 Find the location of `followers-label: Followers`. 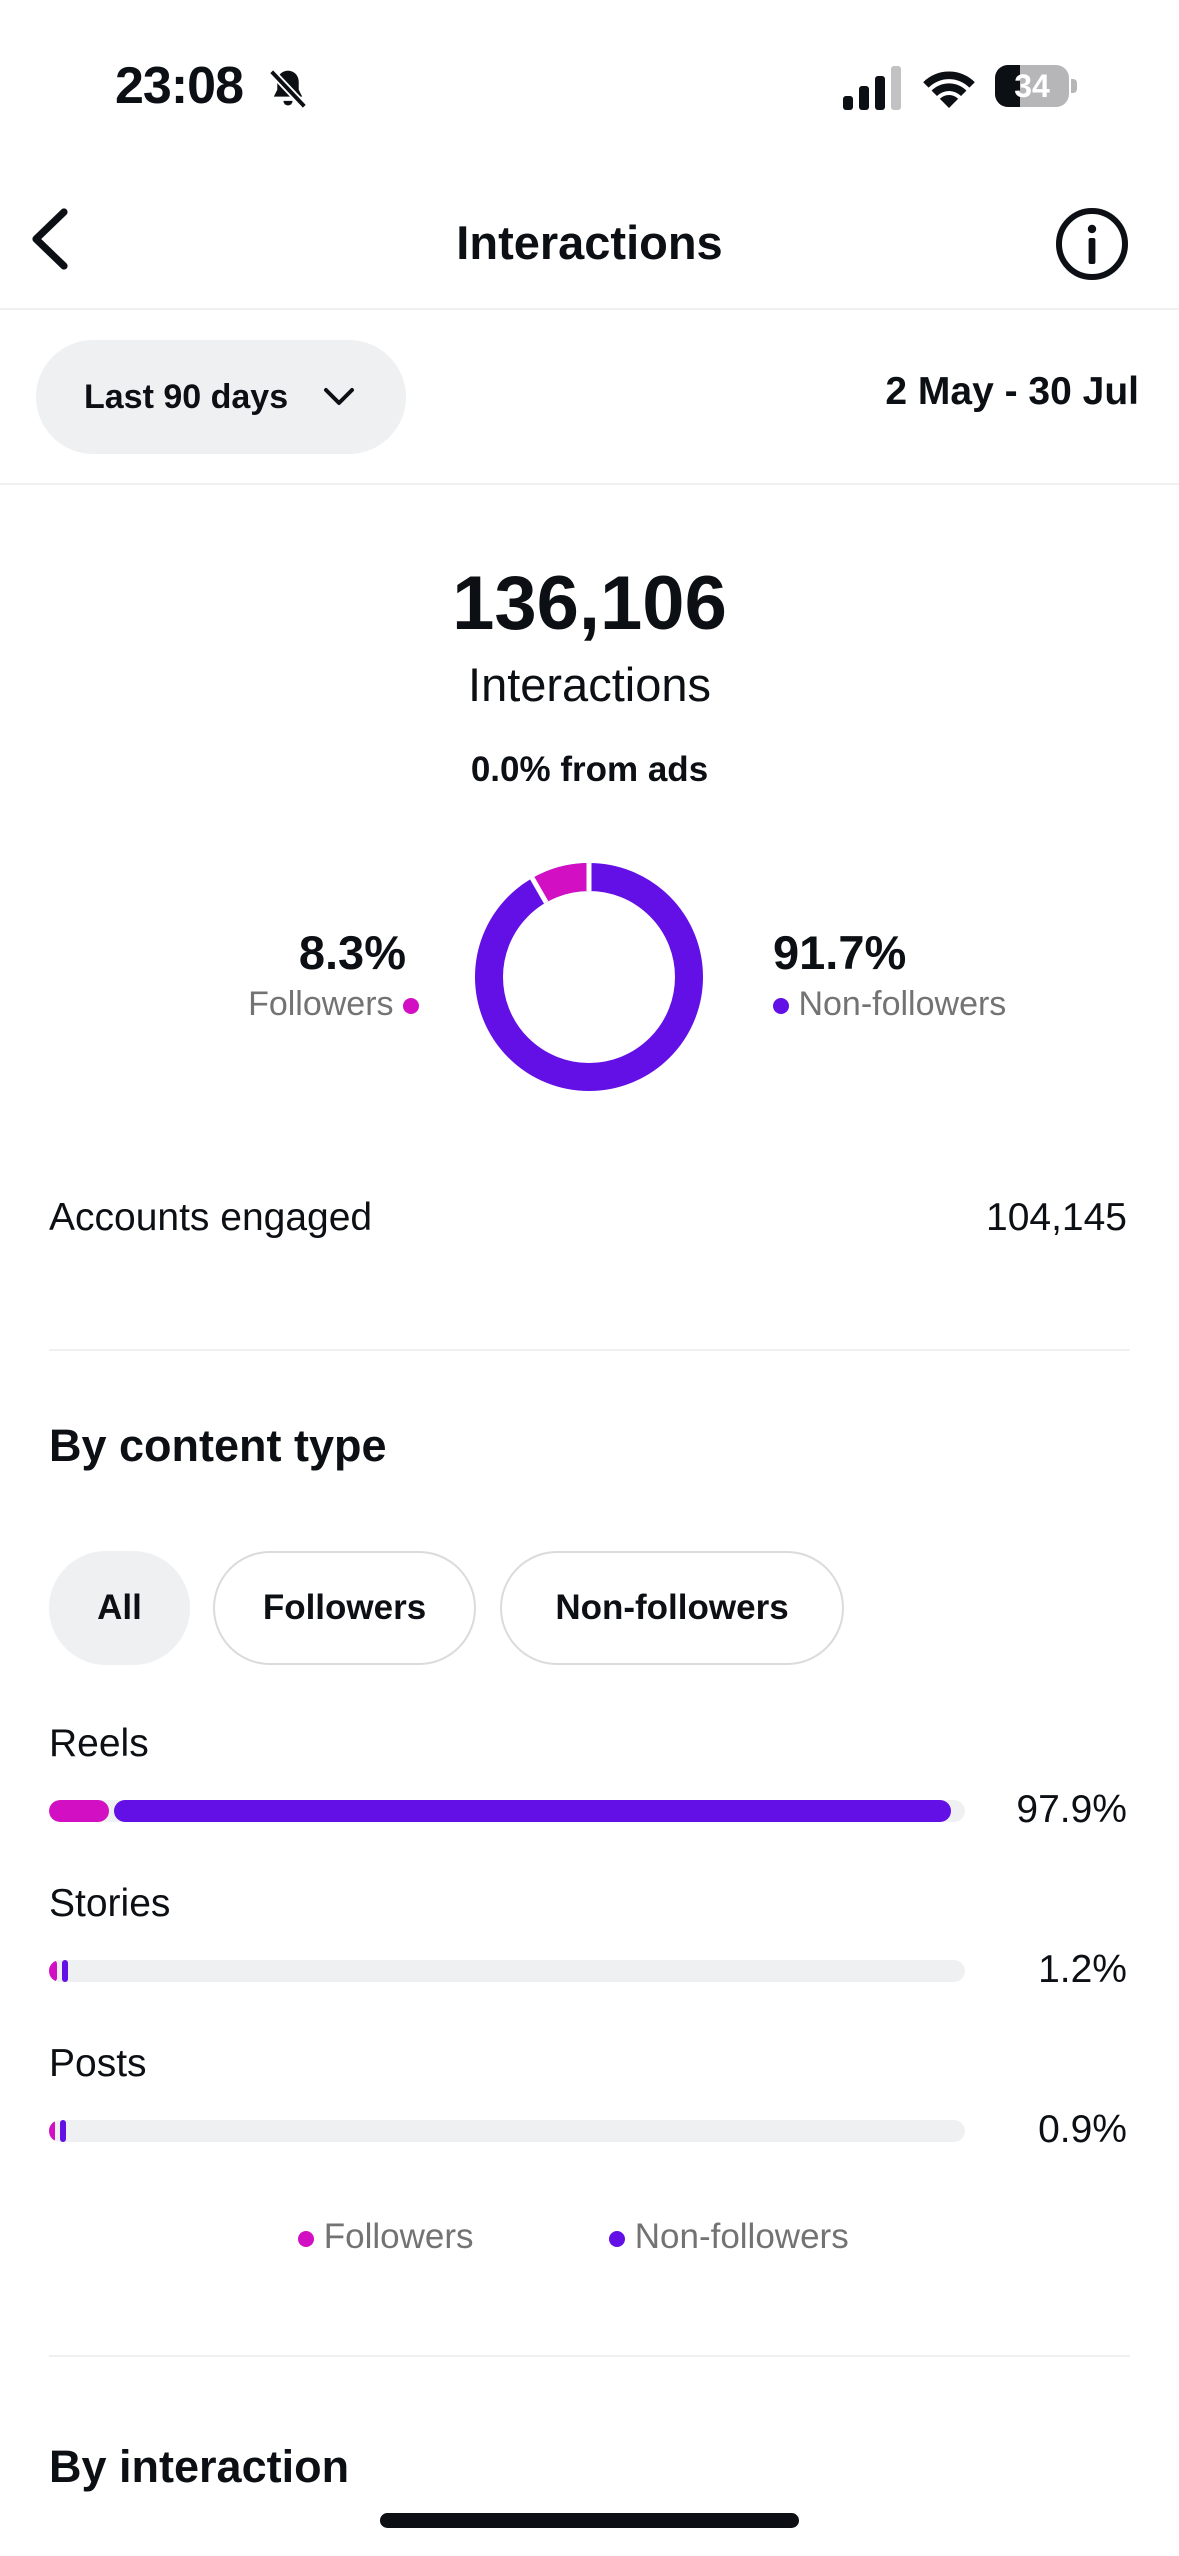

followers-label: Followers is located at coordinates (321, 1004).